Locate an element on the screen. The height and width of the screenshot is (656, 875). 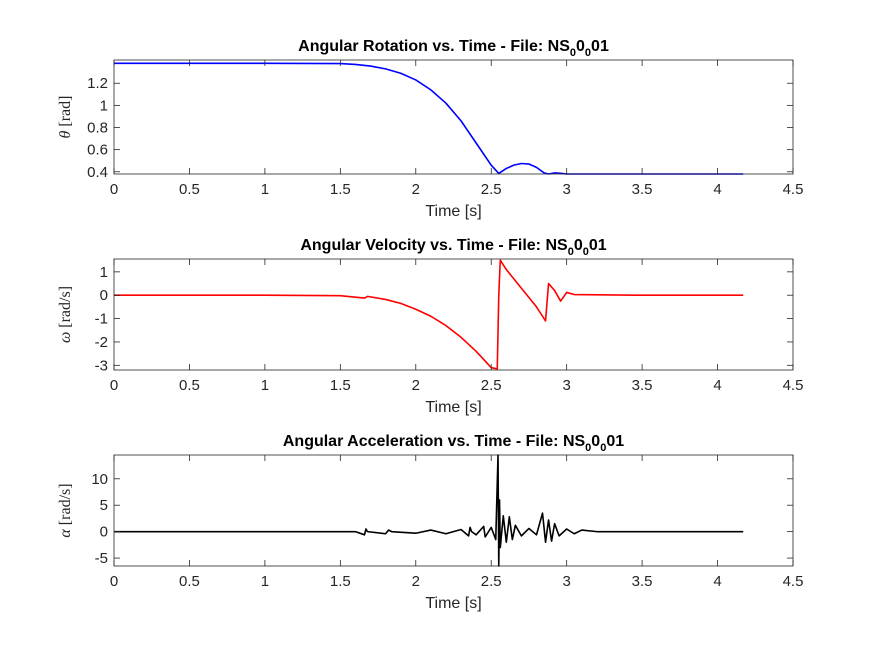
velocity-ytick-label: -1 is located at coordinates (101, 319).